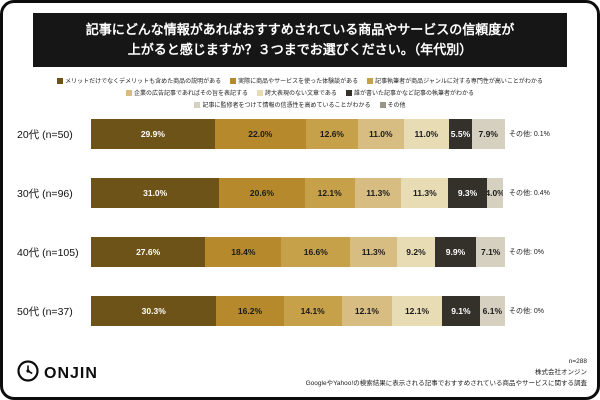  I want to click on category-label: 50代 (n=37), so click(45, 311).